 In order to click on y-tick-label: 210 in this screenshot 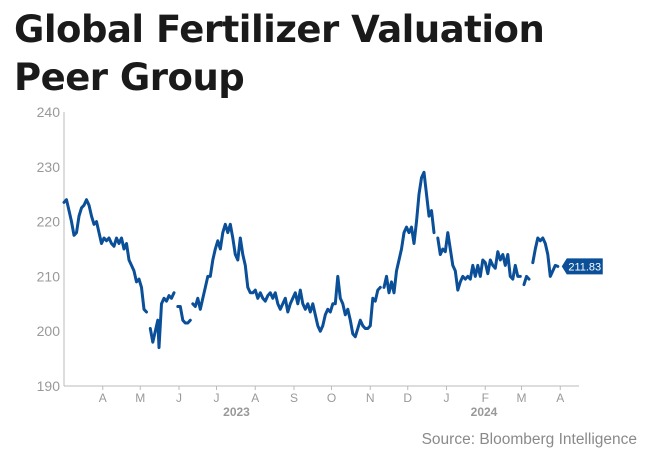, I will do `click(49, 276)`.